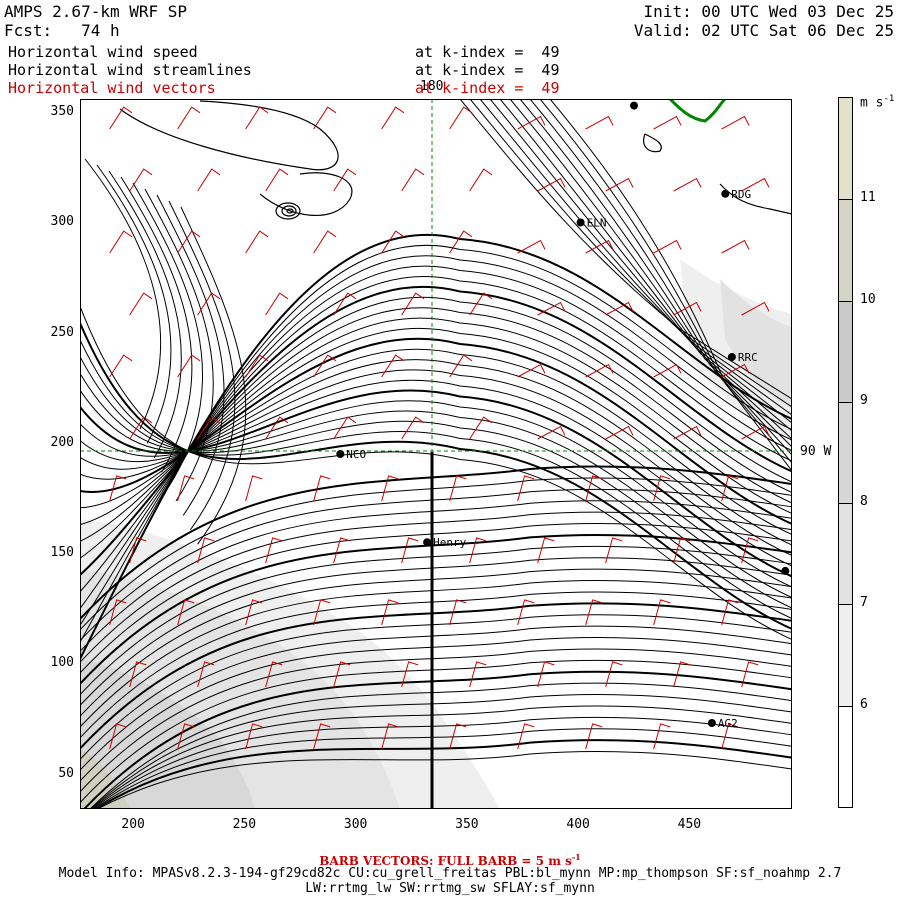  Describe the element at coordinates (597, 223) in the screenshot. I see `station-label: ELN` at that location.